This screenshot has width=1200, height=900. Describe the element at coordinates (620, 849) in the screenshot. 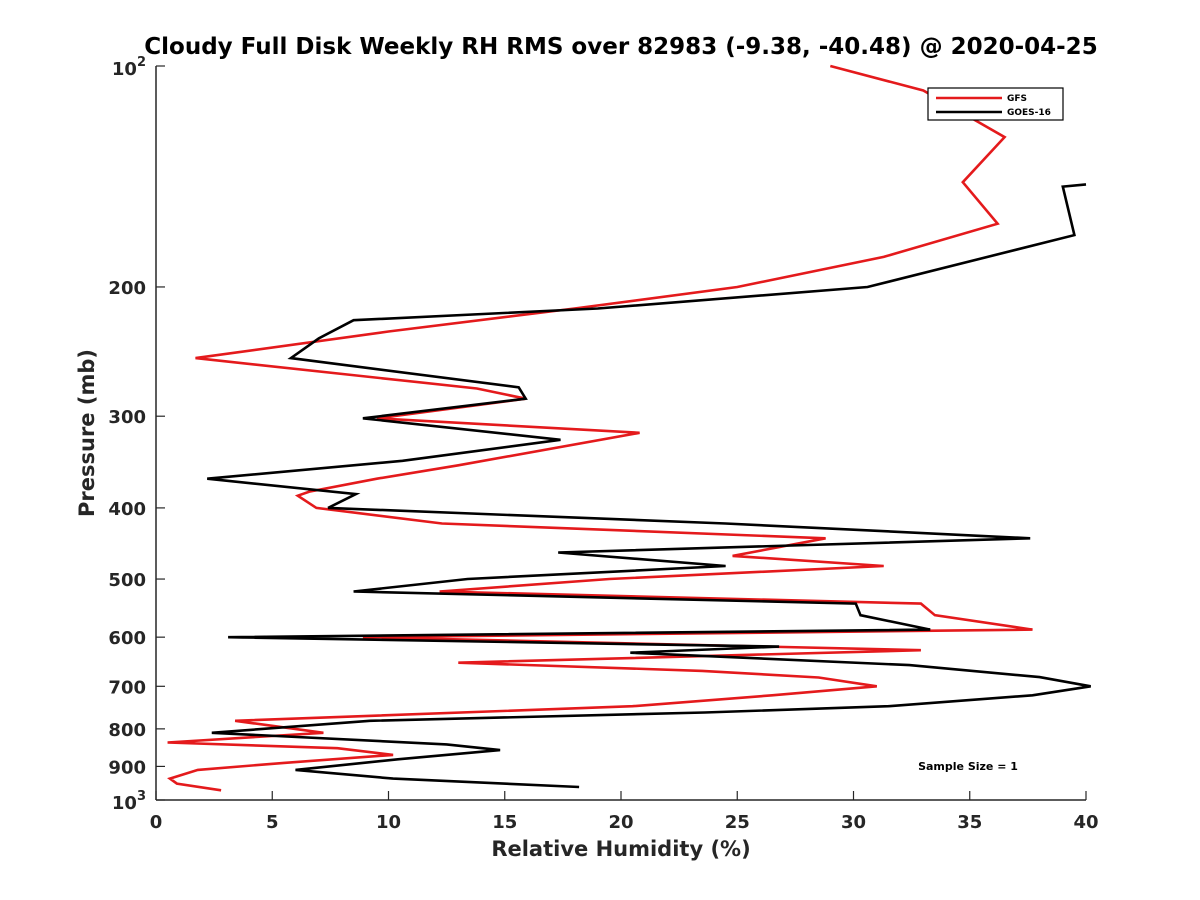

I see `x-axis-label: Relative Humidity (%)` at that location.